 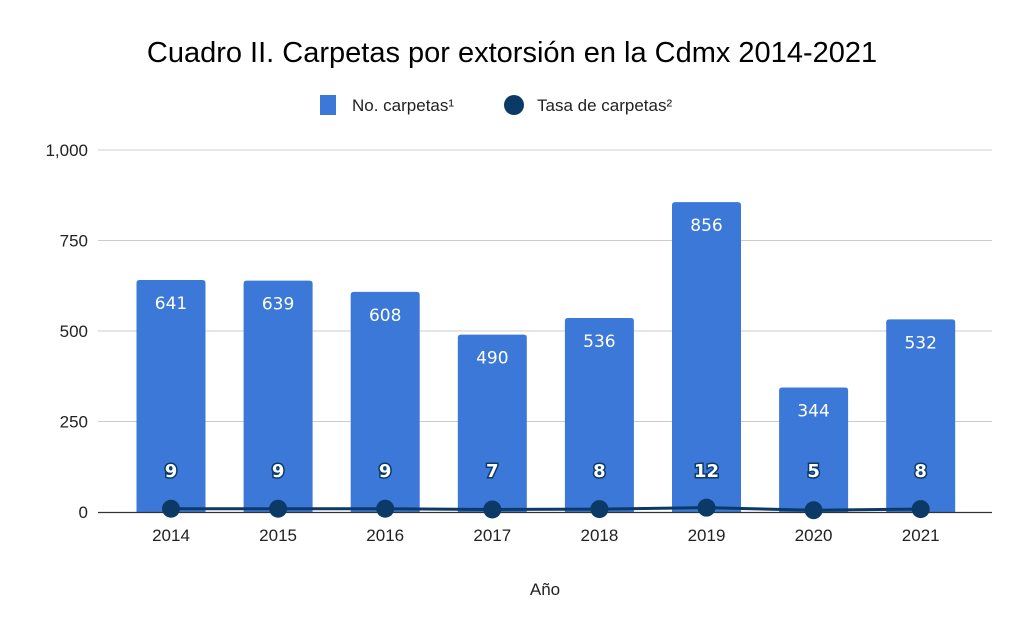 I want to click on x-tick-label: 2020, so click(x=814, y=535).